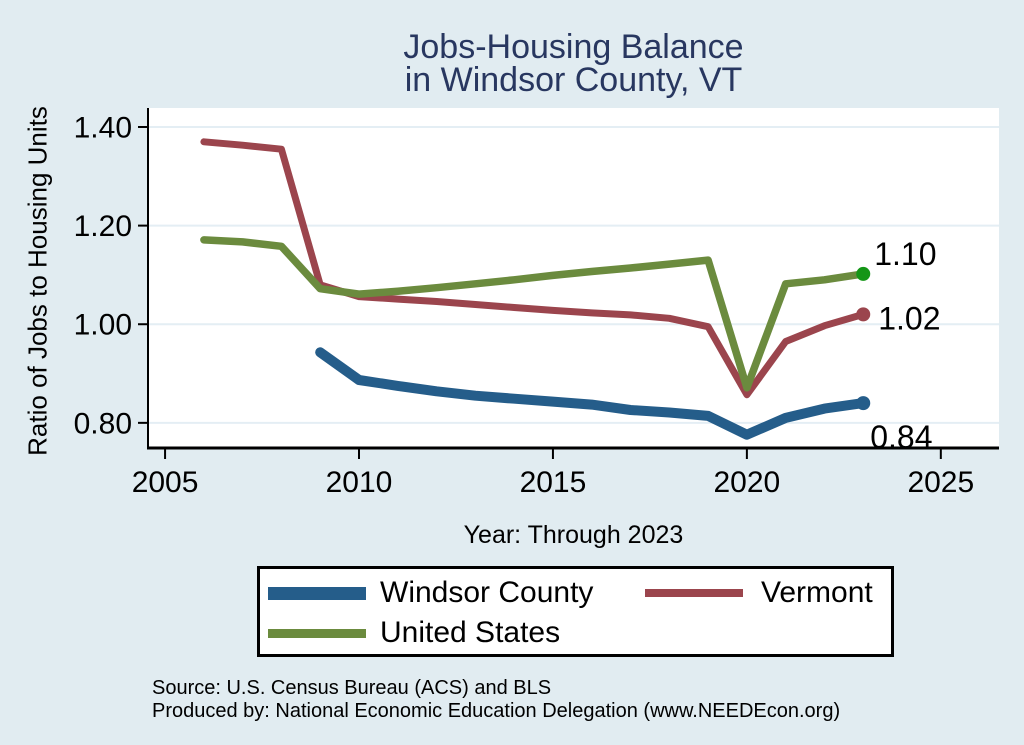  Describe the element at coordinates (487, 592) in the screenshot. I see `legend-label-windsor-county: Windsor County` at that location.